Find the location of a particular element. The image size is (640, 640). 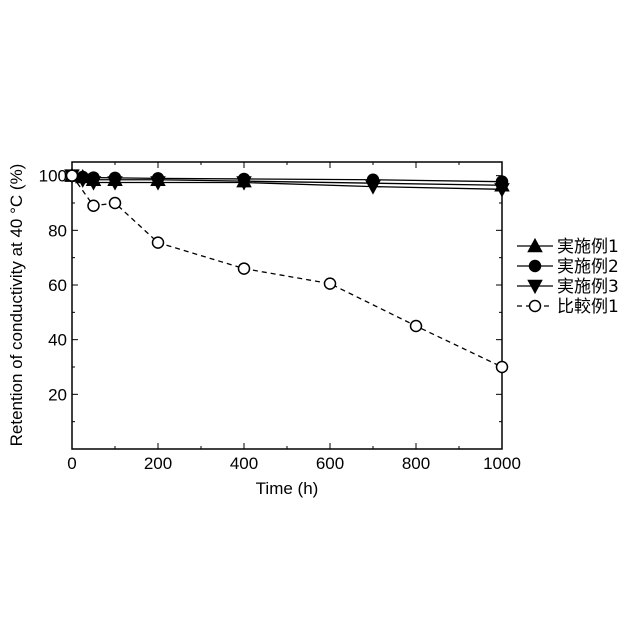

x-axis-label: Time (h) is located at coordinates (287, 488).